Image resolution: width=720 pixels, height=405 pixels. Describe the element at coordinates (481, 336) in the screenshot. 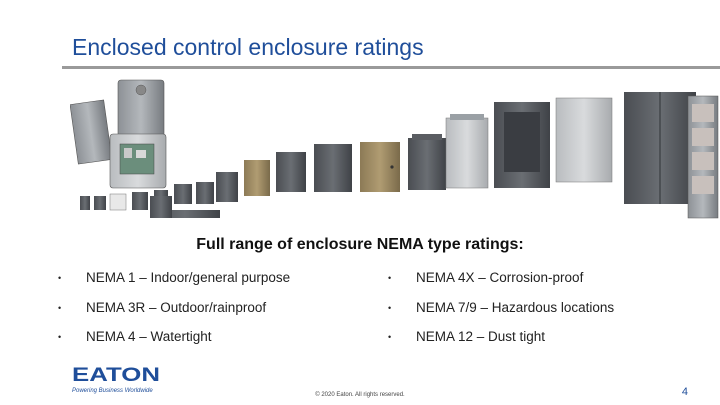

I see `bullet-text: NEMA 12 – Dust tight` at that location.